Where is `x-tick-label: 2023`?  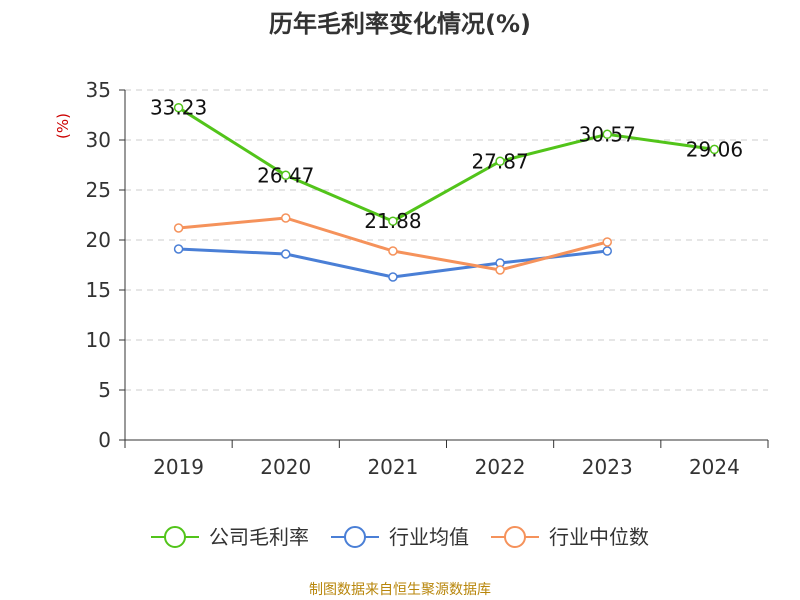 x-tick-label: 2023 is located at coordinates (607, 467).